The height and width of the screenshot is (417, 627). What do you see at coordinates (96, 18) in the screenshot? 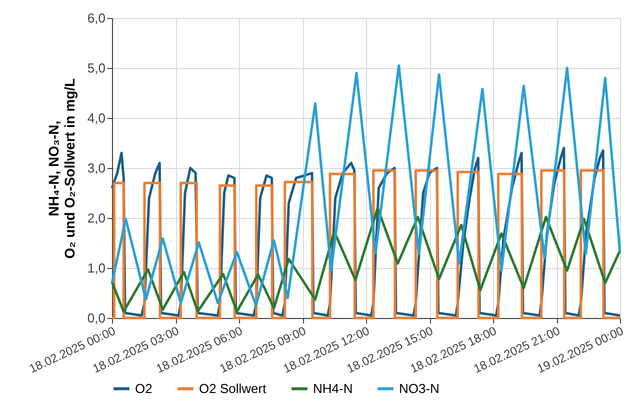
I see `y-tick-label: 6,0` at bounding box center [96, 18].